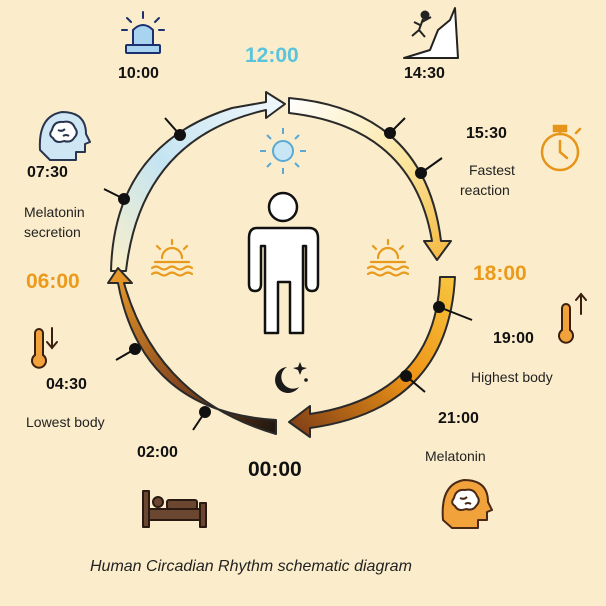  I want to click on note-fastest-reaction-2: reaction, so click(485, 190).